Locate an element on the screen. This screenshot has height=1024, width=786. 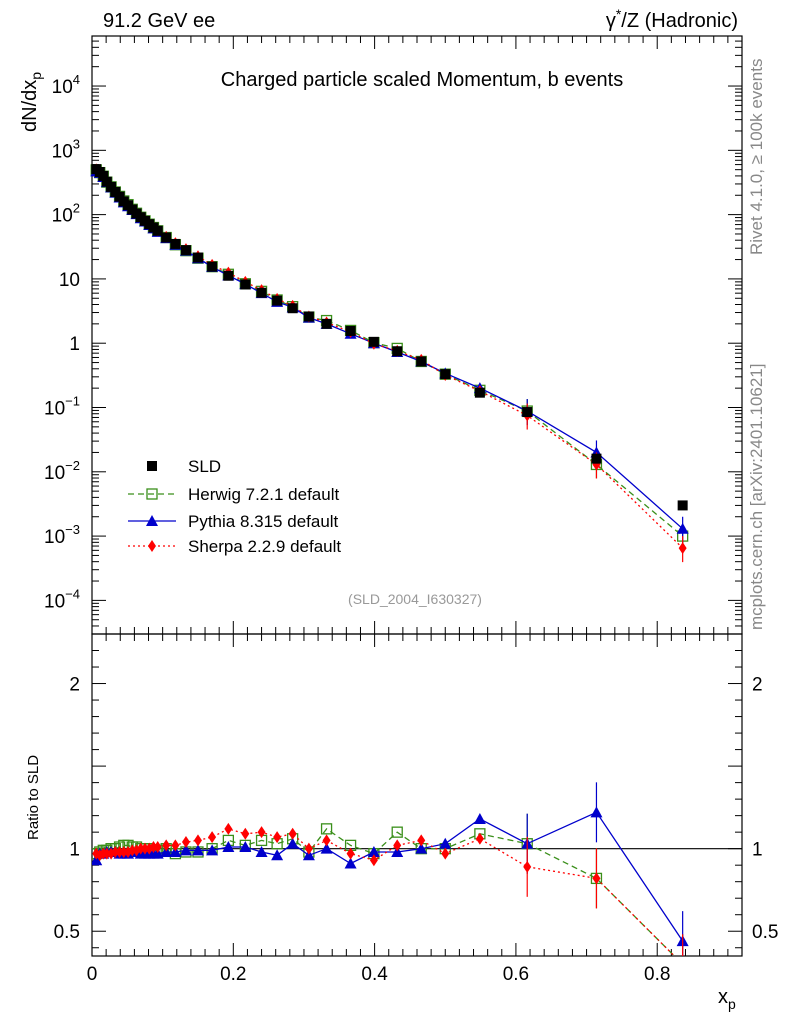
y-tick-label: 10⁻¹ is located at coordinates (62, 407).